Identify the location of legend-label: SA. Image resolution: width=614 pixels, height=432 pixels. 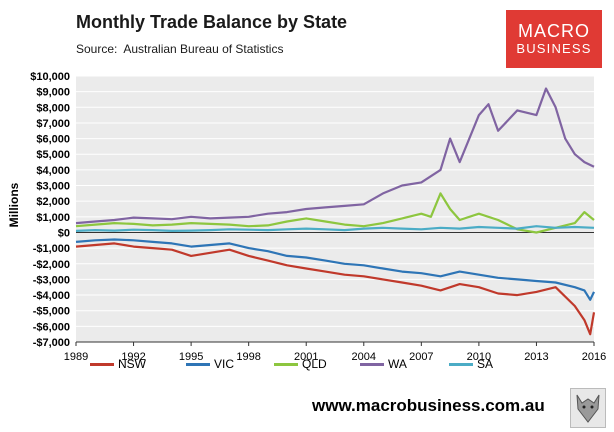
(485, 364).